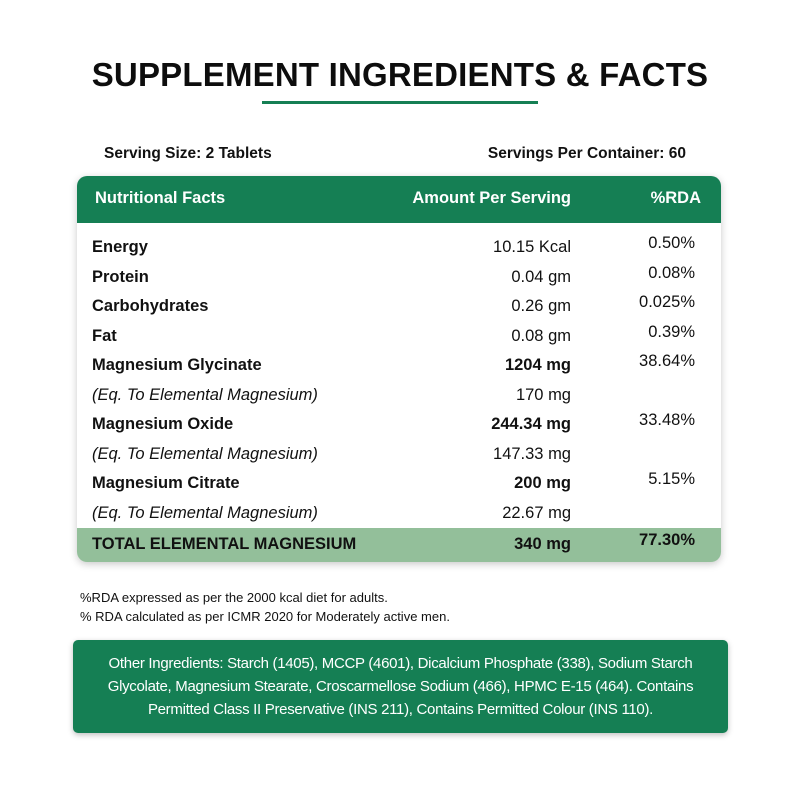  Describe the element at coordinates (120, 276) in the screenshot. I see `row-label: Protein` at that location.